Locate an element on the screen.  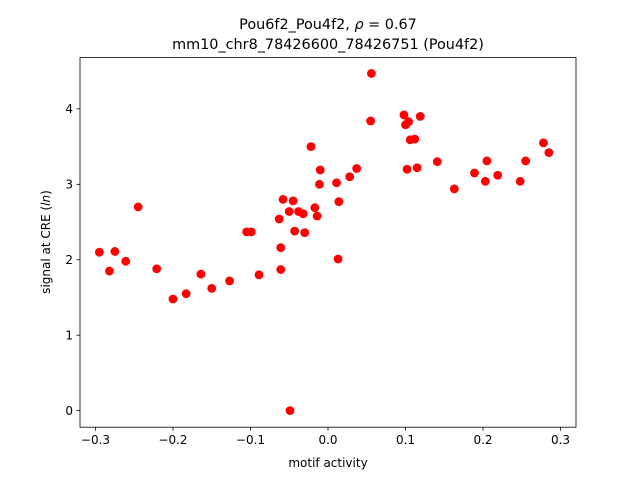
x-axis-ticks: −0.3 −0.2 −0.1 0.0 0.1 0.2 0.3 is located at coordinates (325, 437).